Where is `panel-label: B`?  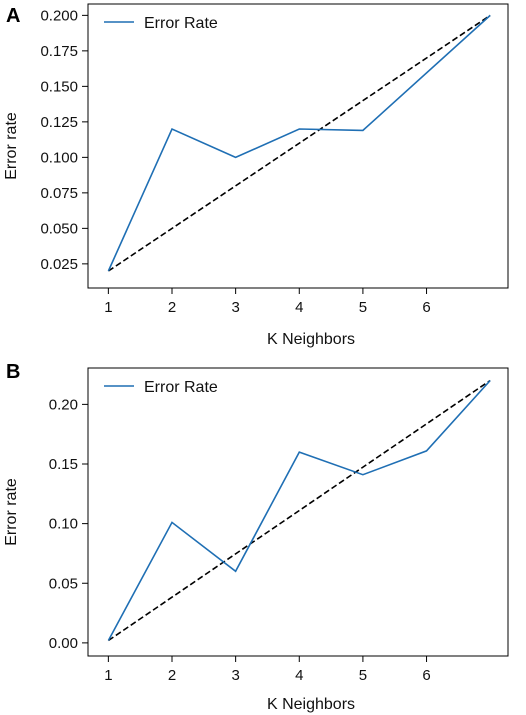
panel-label: B is located at coordinates (13, 372).